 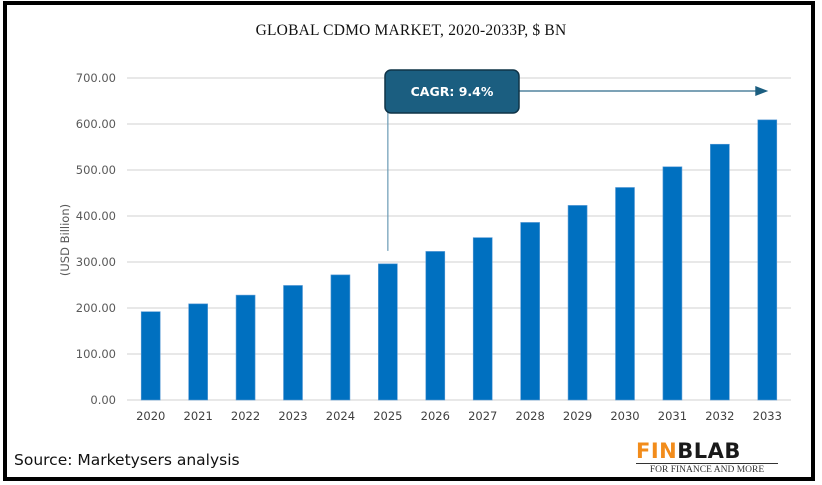 I want to click on x-tick-label: 2021, so click(x=198, y=416).